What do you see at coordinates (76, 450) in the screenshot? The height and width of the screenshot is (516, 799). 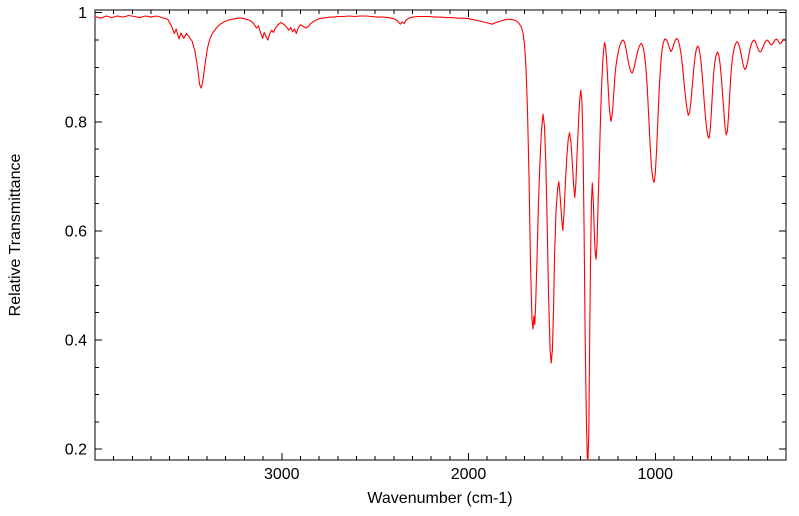 I see `y-tick-label: 0.2` at bounding box center [76, 450].